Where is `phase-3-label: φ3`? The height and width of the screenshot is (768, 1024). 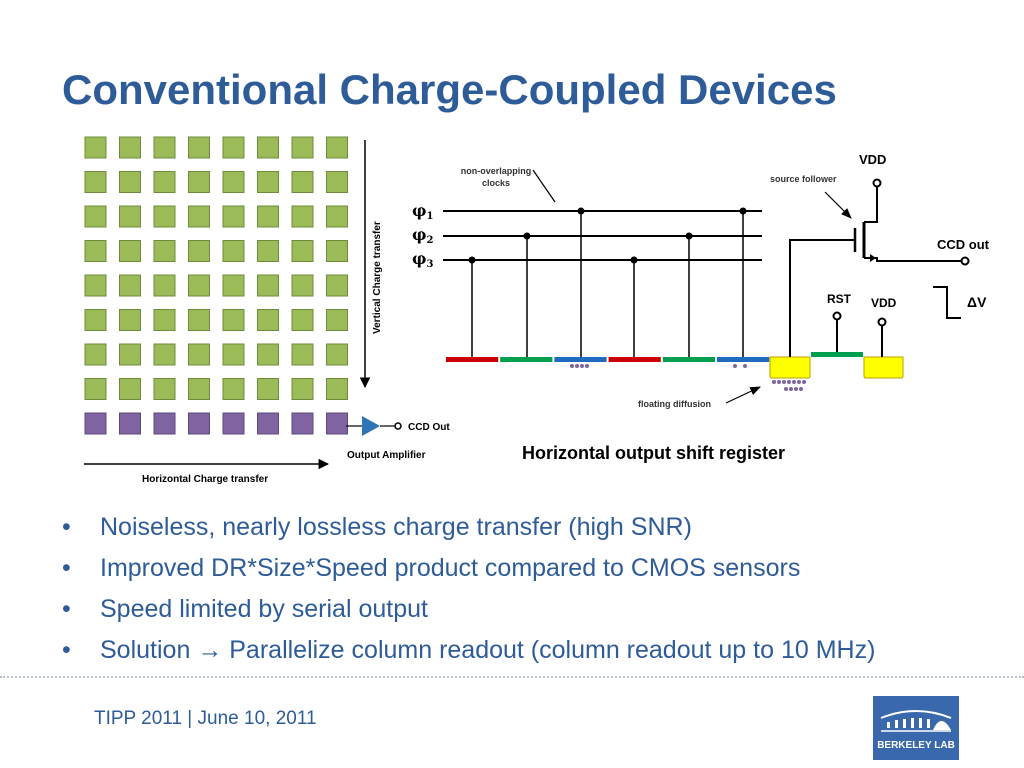 phase-3-label: φ3 is located at coordinates (422, 259).